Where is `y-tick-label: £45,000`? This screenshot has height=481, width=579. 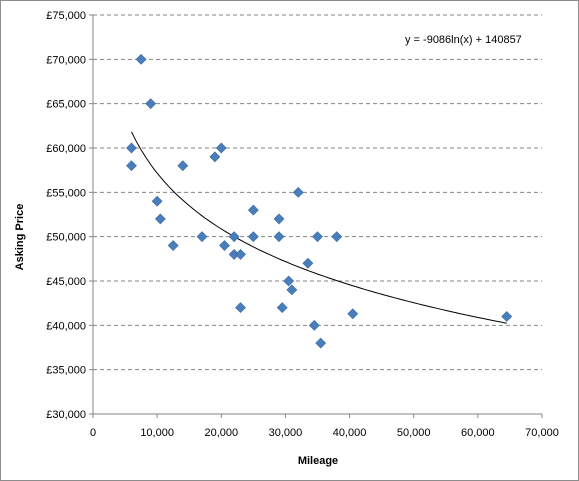 y-tick-label: £45,000 is located at coordinates (66, 282).